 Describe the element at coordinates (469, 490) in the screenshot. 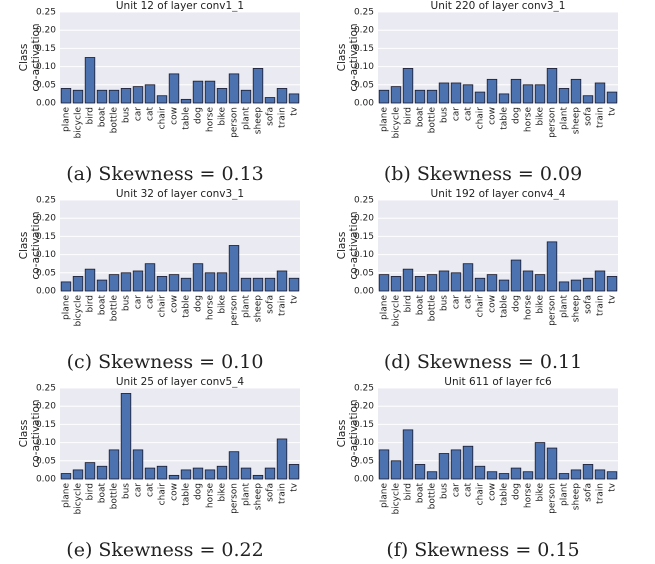

I see `x-tick-label: cat` at that location.